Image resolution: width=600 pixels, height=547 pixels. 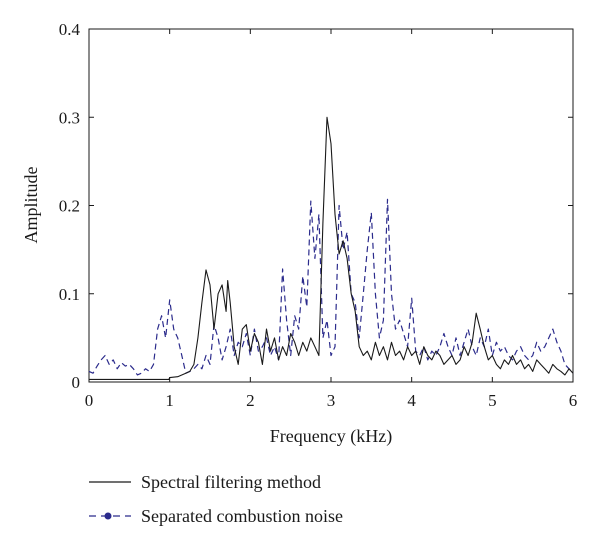 What do you see at coordinates (31, 204) in the screenshot?
I see `y-axis-label: Amplitude` at bounding box center [31, 204].